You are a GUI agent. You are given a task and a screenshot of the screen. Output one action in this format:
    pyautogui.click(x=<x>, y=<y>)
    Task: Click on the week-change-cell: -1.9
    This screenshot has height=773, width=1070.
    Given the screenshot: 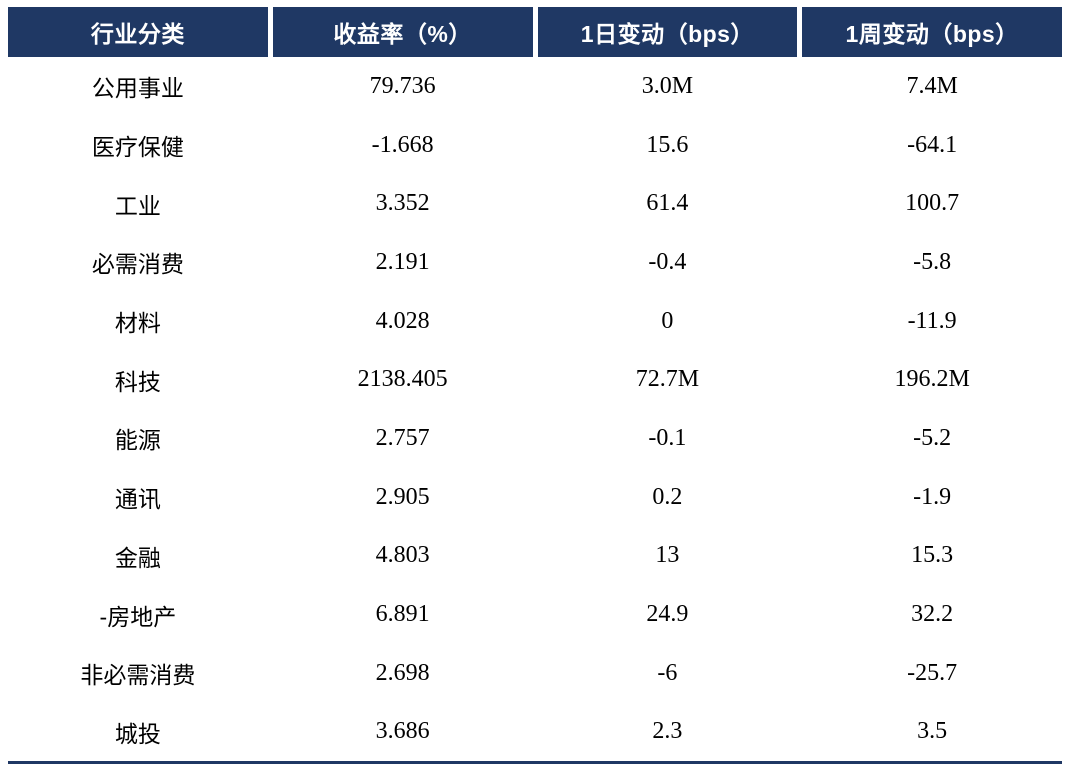 What is the action you would take?
    pyautogui.click(x=932, y=497)
    